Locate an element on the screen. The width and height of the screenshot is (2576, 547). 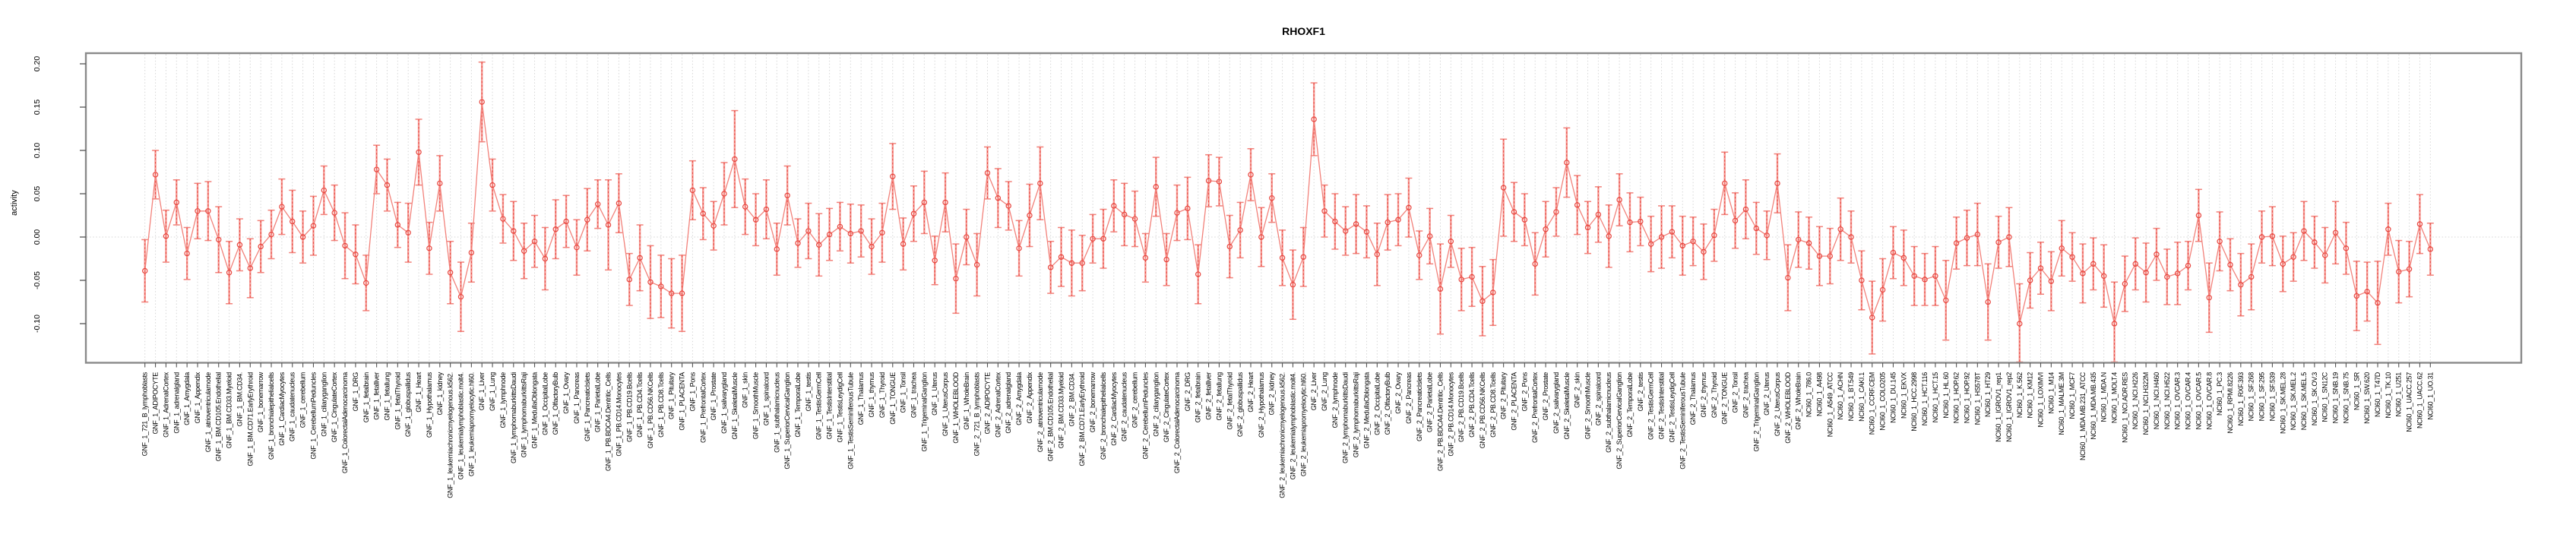
x-tick-label: GNF_2_globuspallidus is located at coordinates (1240, 404).